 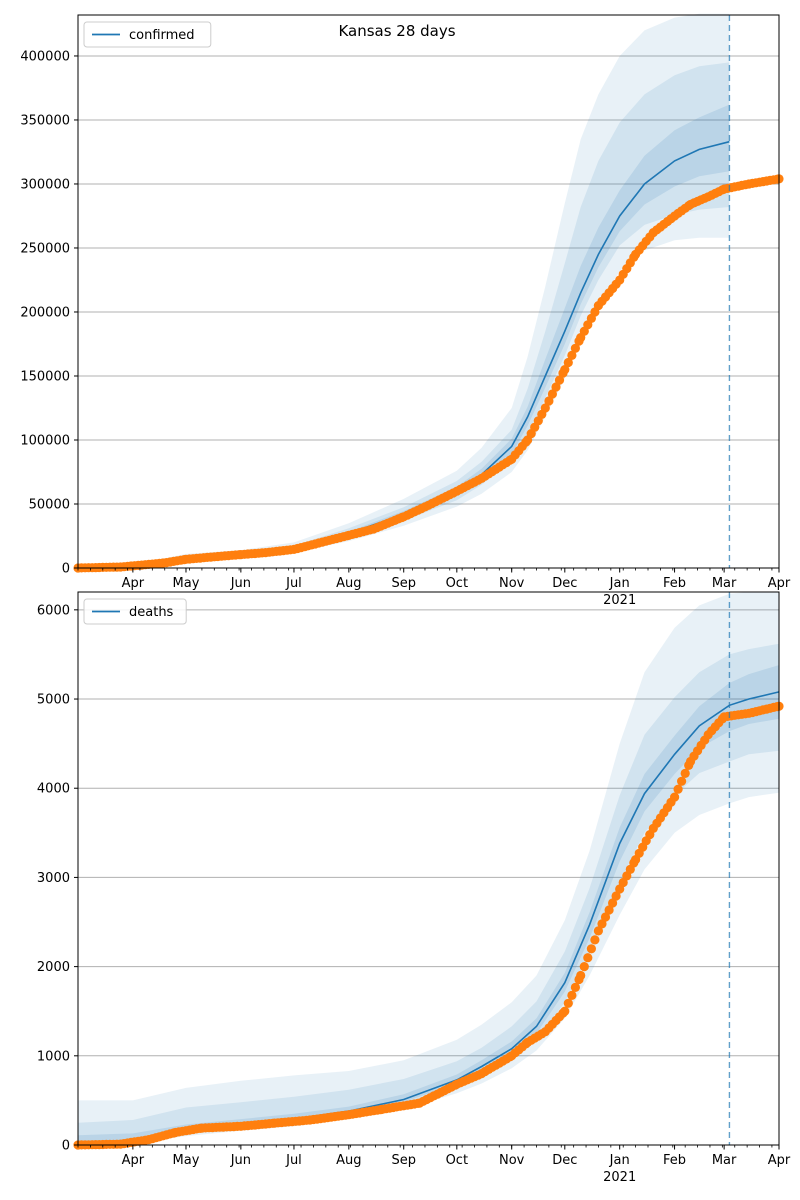 I want to click on confirmed-xtick-label: Sep, so click(x=403, y=583).